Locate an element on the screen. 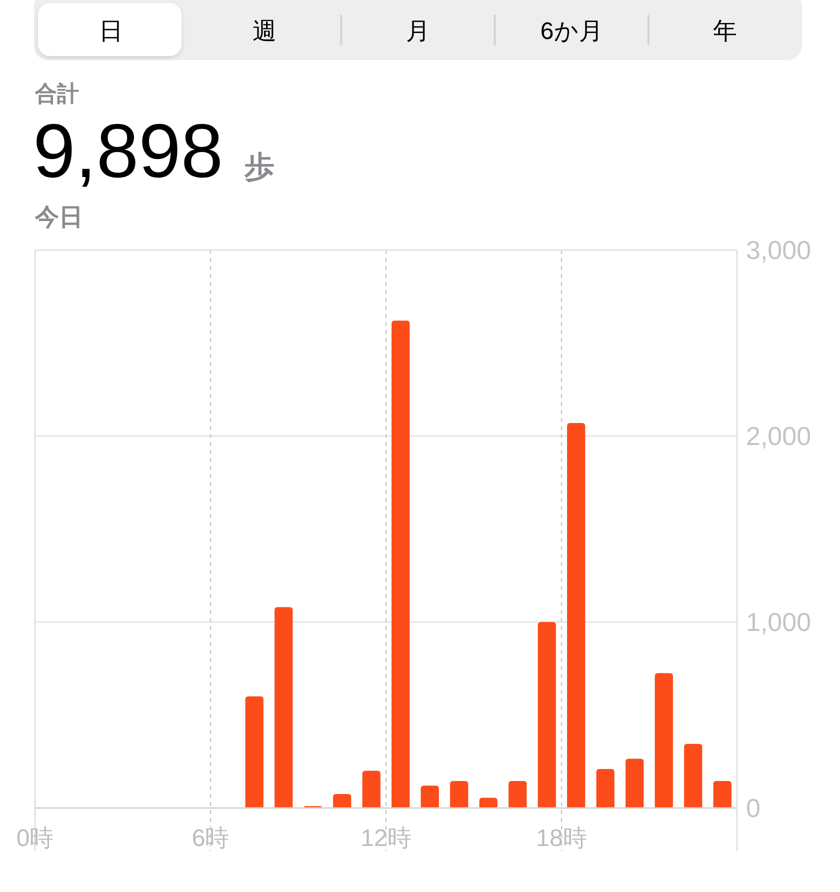 The image size is (840, 892). x-tick-label: 6時 is located at coordinates (211, 838).